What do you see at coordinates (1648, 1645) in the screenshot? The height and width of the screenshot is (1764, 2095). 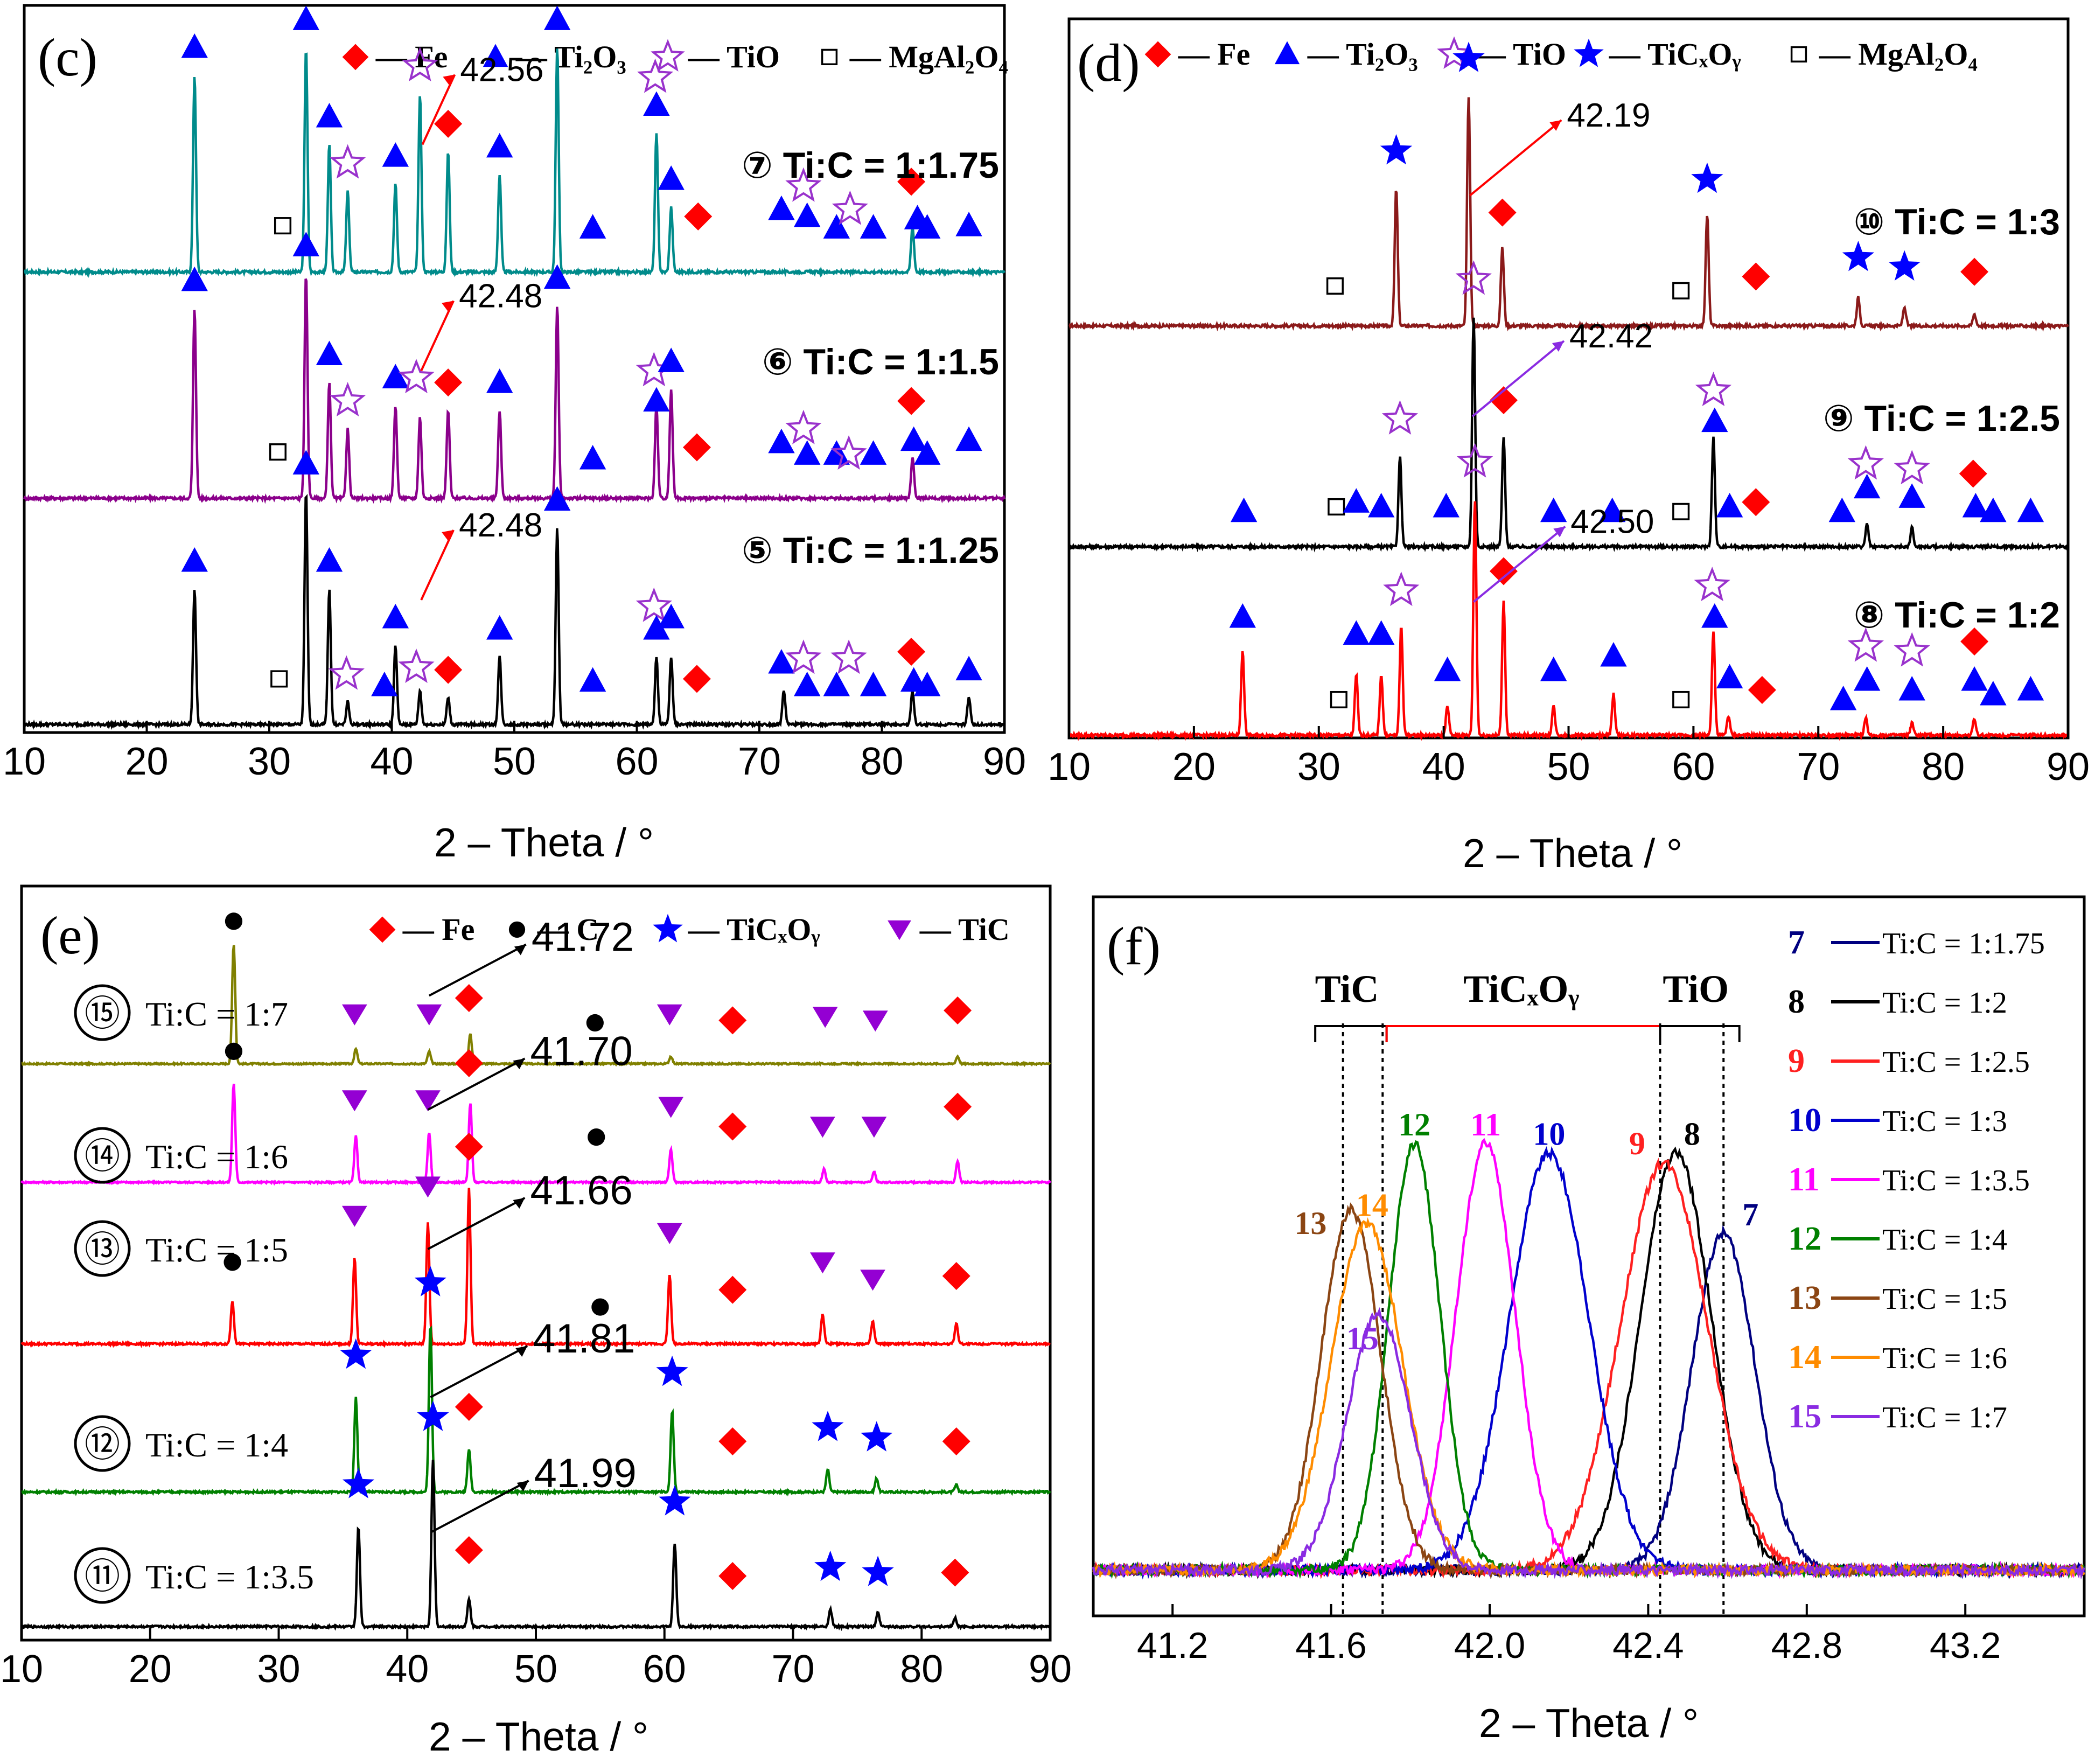 I see `panel-f-x-tick-label-3: 42.4` at bounding box center [1648, 1645].